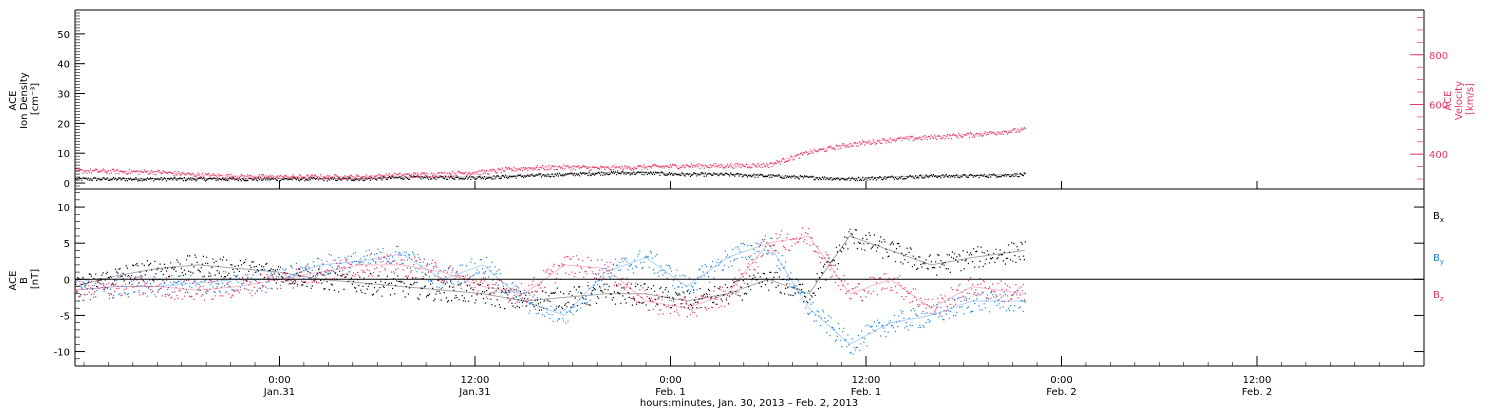 The width and height of the screenshot is (1500, 410). Describe the element at coordinates (1438, 56) in the screenshot. I see `y2-tick-label: 800` at that location.